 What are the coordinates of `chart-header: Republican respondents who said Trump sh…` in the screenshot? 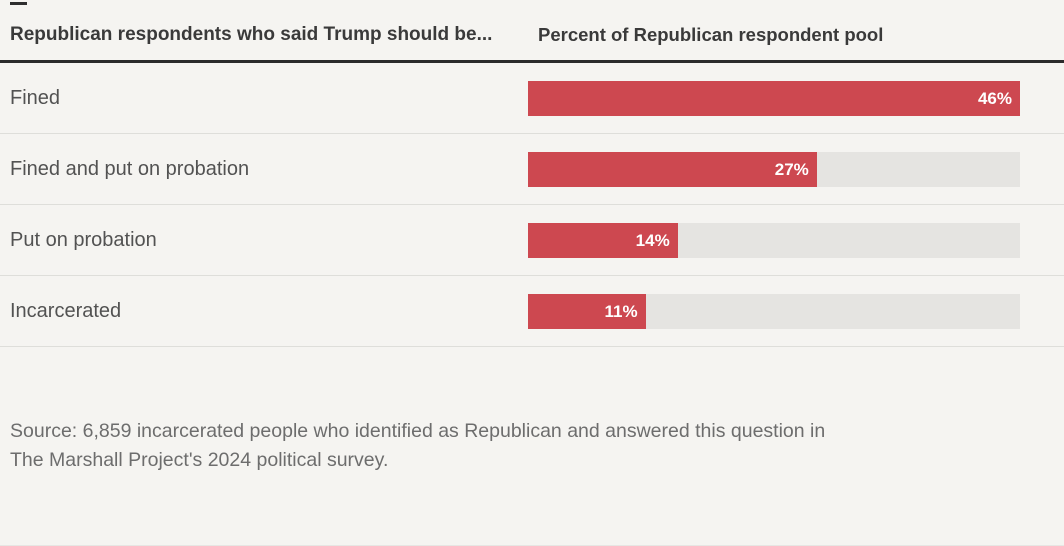 It's located at (532, 30).